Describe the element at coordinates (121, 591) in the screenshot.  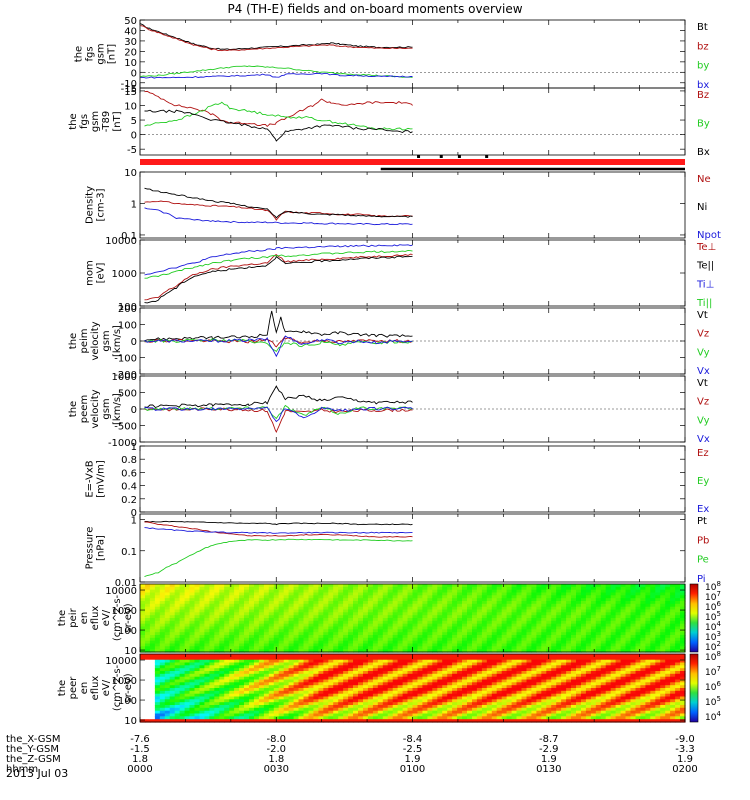
I see `y-tick-label: 10000` at that location.